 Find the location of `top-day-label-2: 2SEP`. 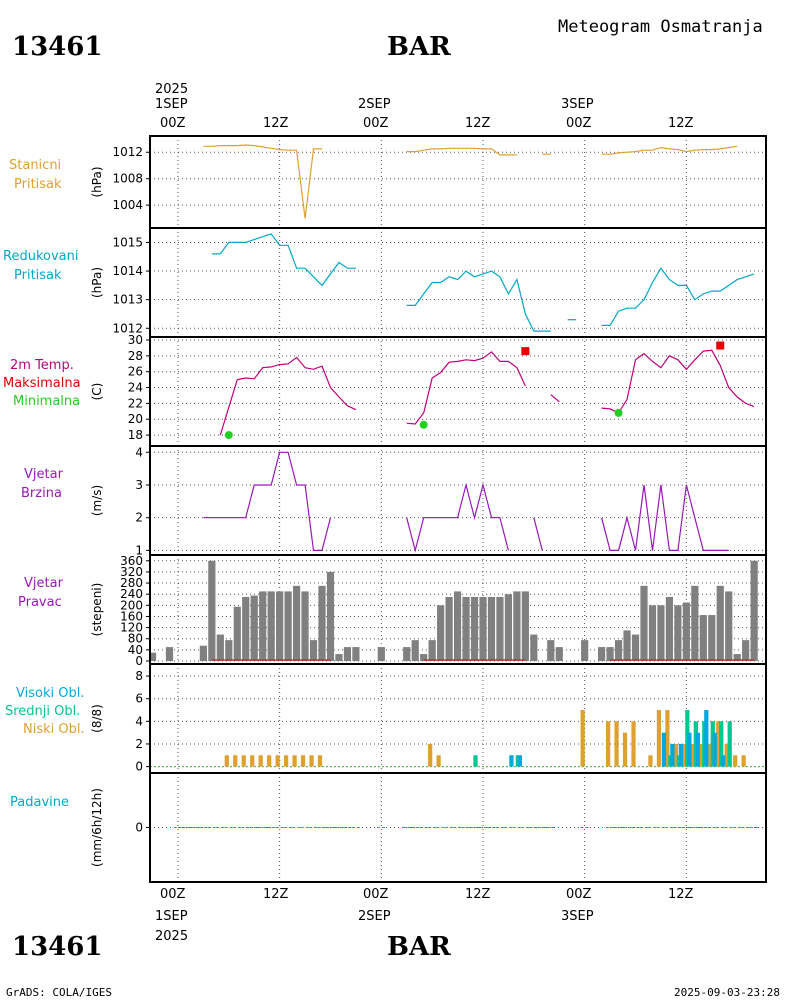

top-day-label-2: 2SEP is located at coordinates (374, 104).